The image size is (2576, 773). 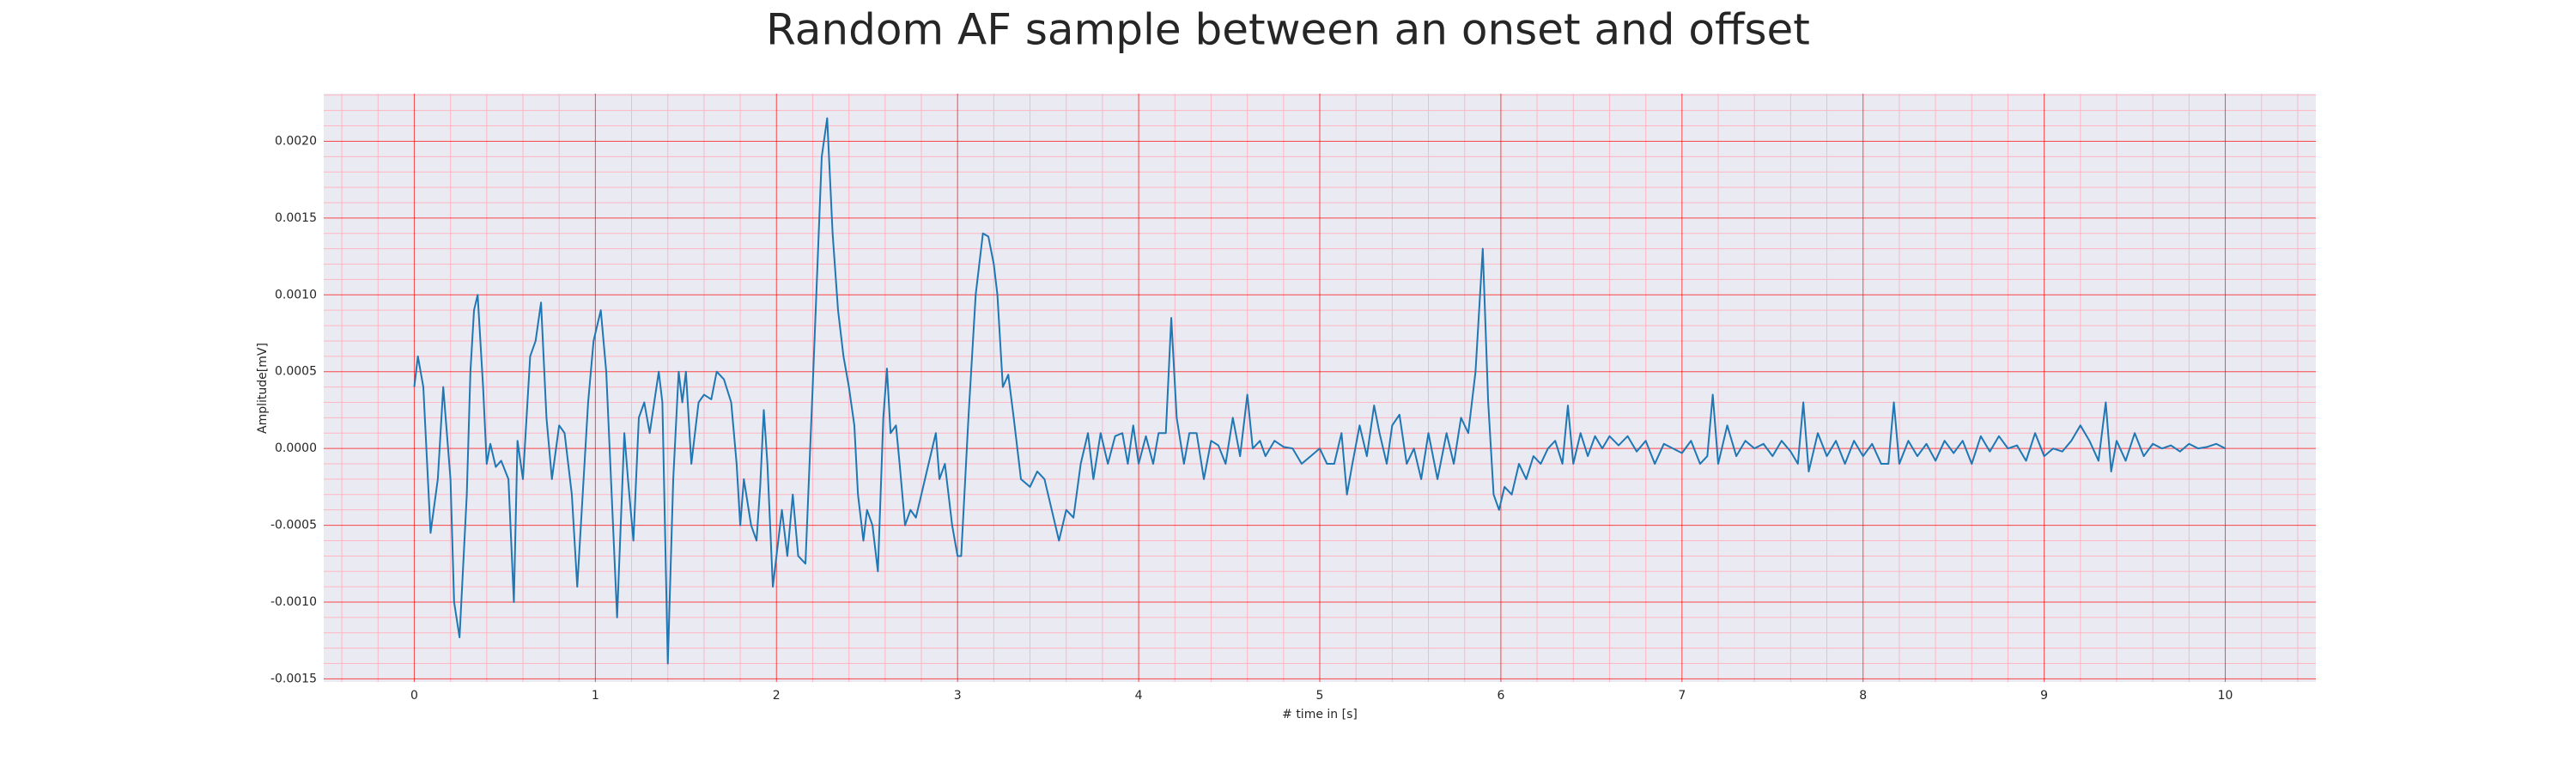 What do you see at coordinates (414, 696) in the screenshot?
I see `x-tick-label: 0` at bounding box center [414, 696].